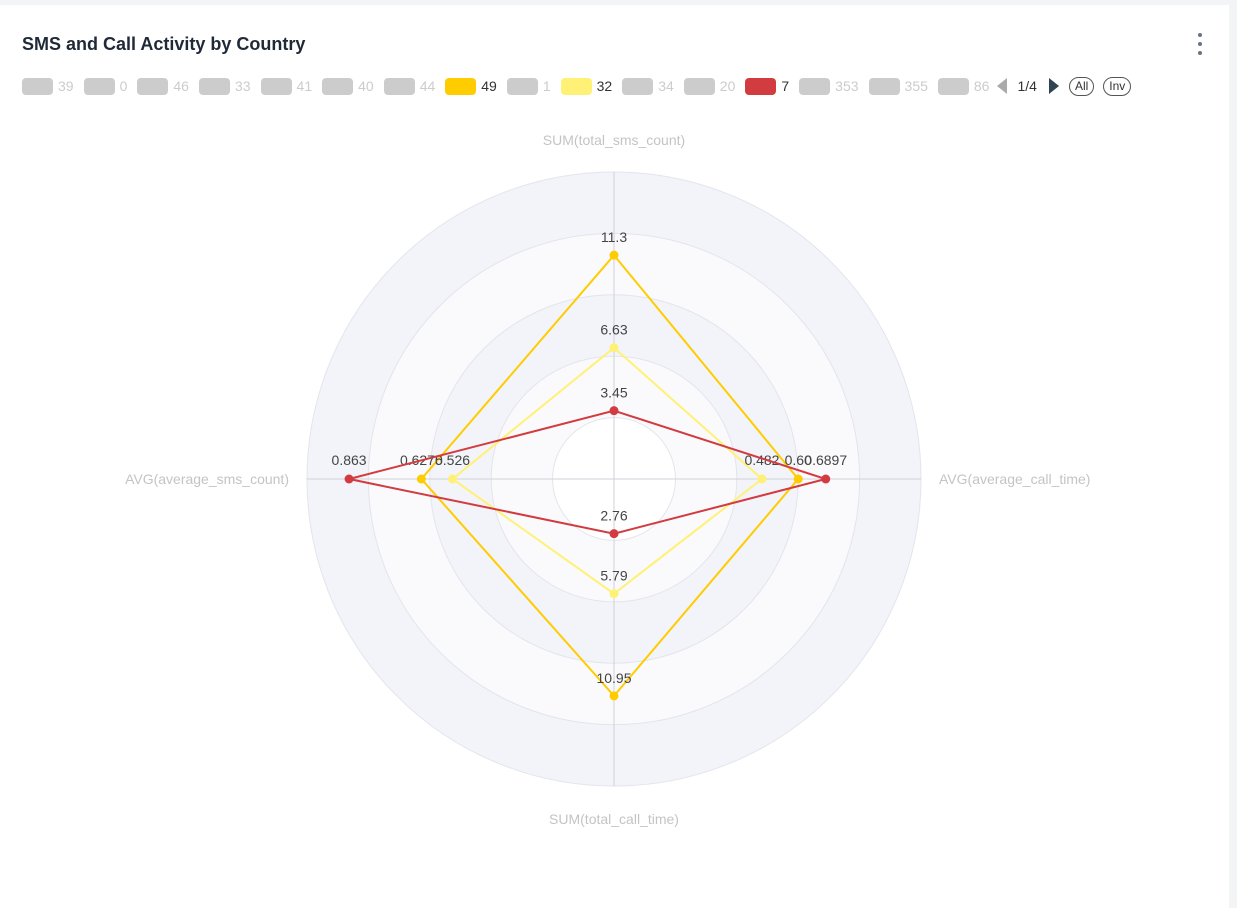 This screenshot has width=1237, height=908. Describe the element at coordinates (798, 460) in the screenshot. I see `radar-value-label: 0.60` at that location.